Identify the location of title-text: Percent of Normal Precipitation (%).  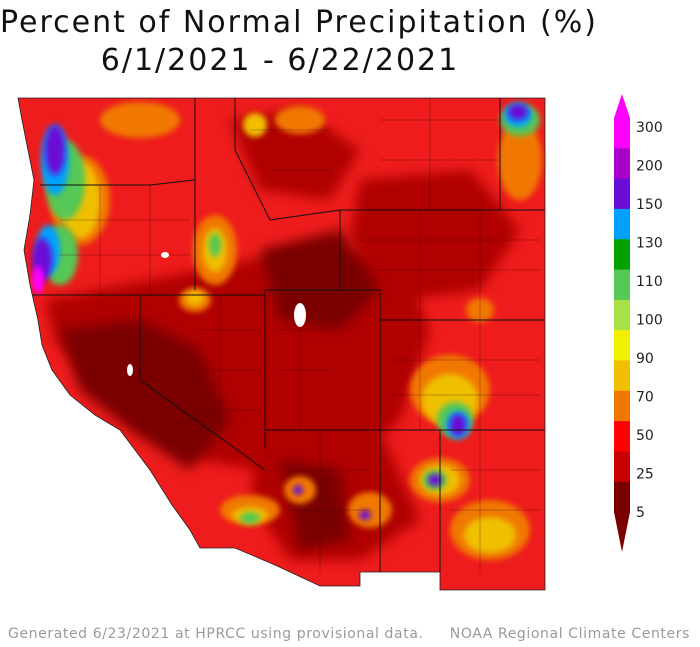
(299, 22).